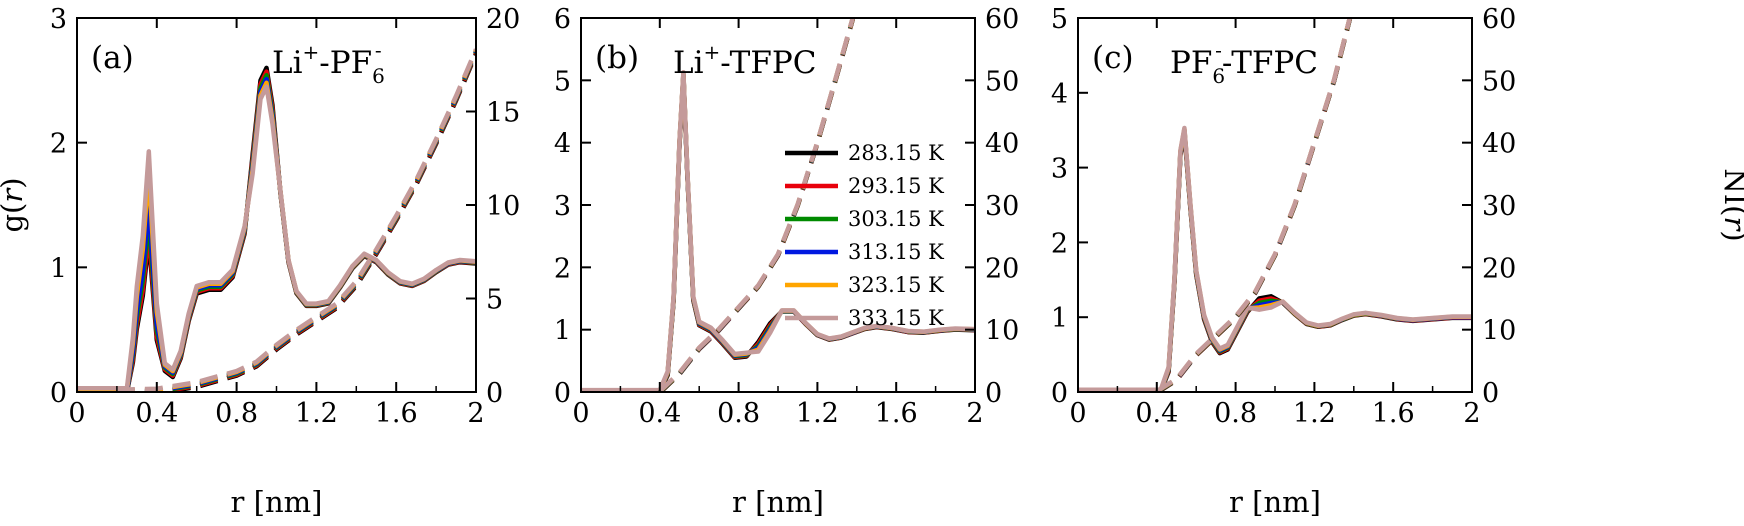  I want to click on gr-line-32315K, so click(778, 231).